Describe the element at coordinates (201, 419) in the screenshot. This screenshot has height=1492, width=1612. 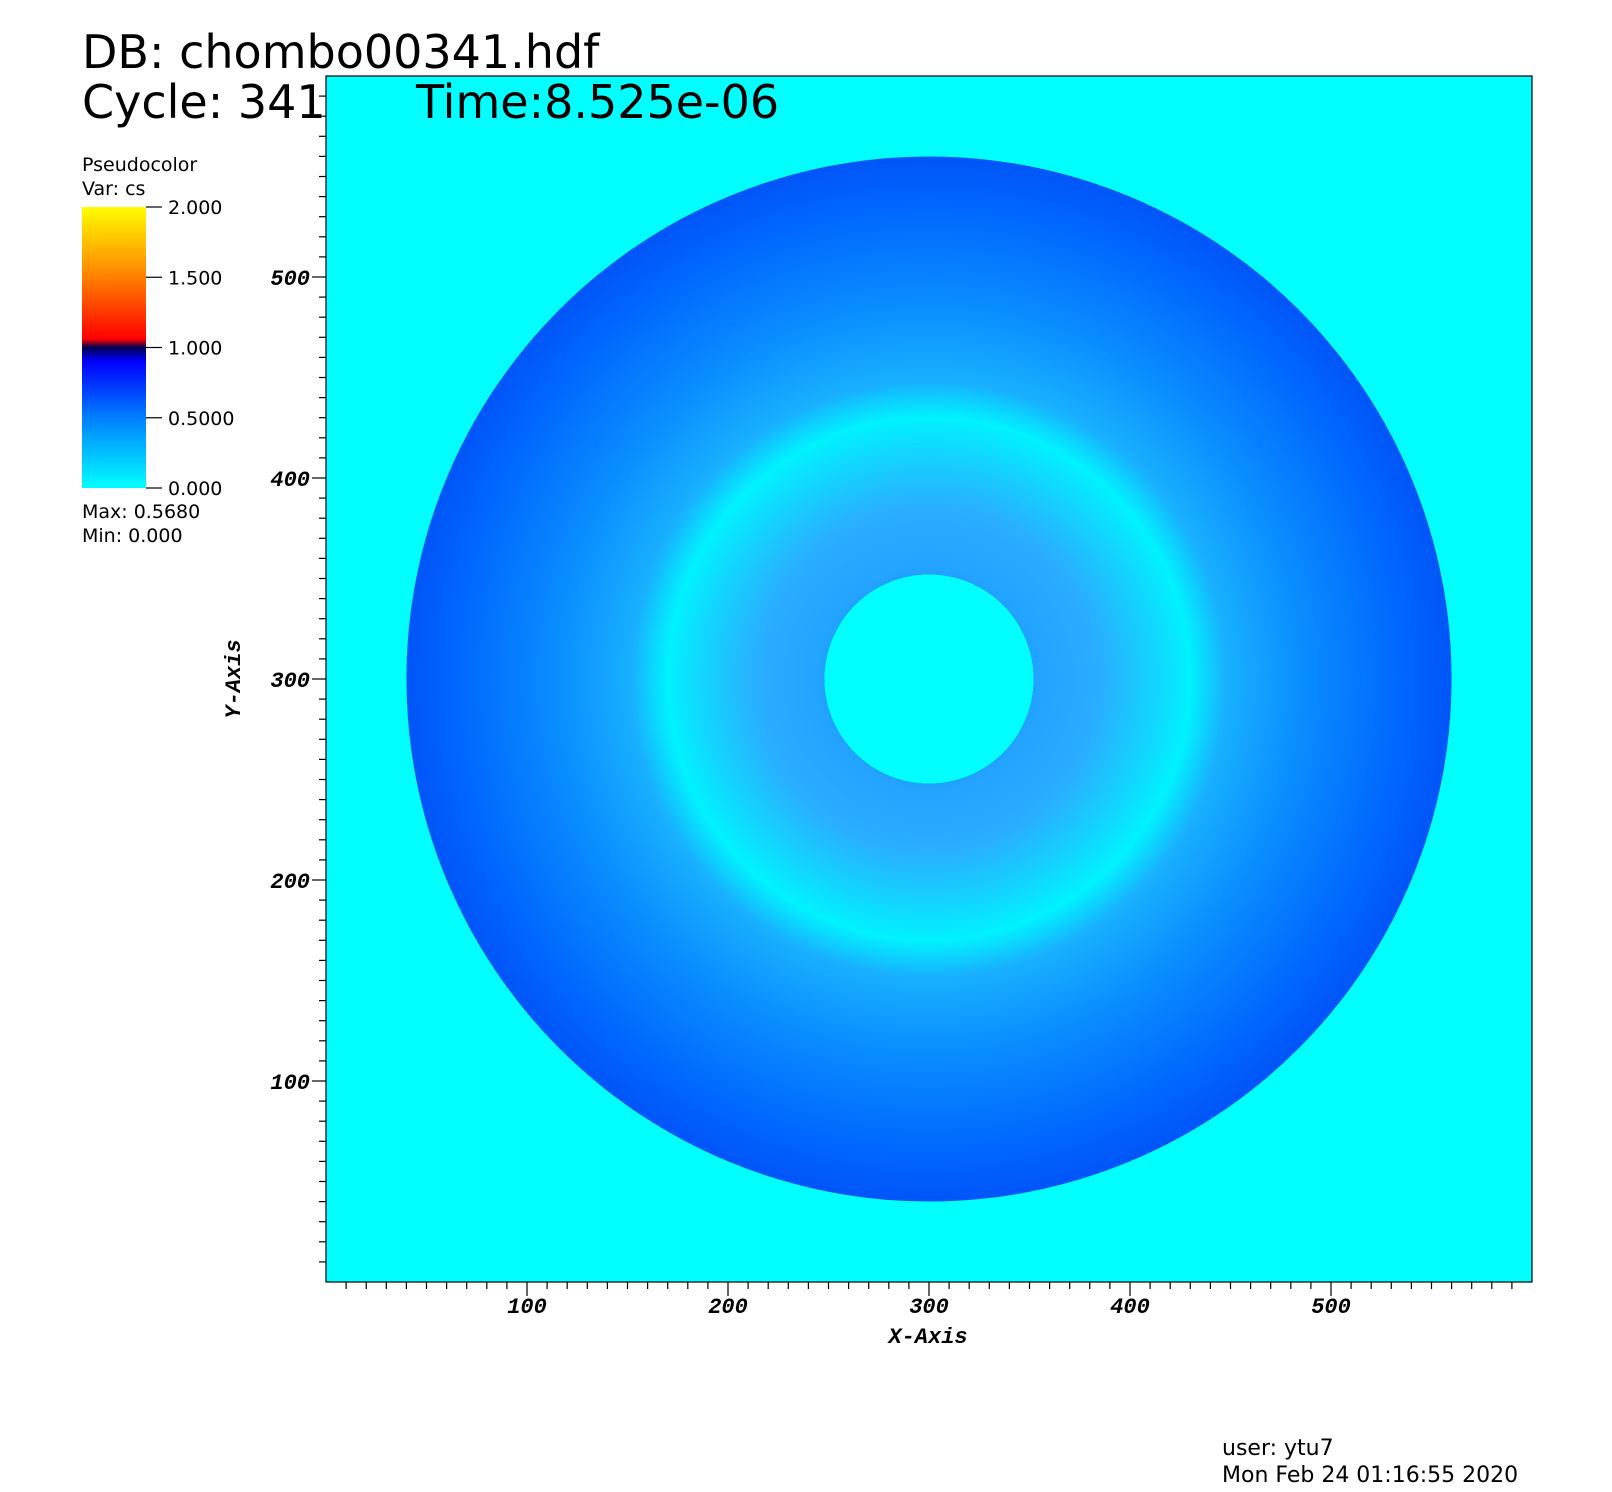
I see `colorbar-tick-label: 0.5000` at that location.